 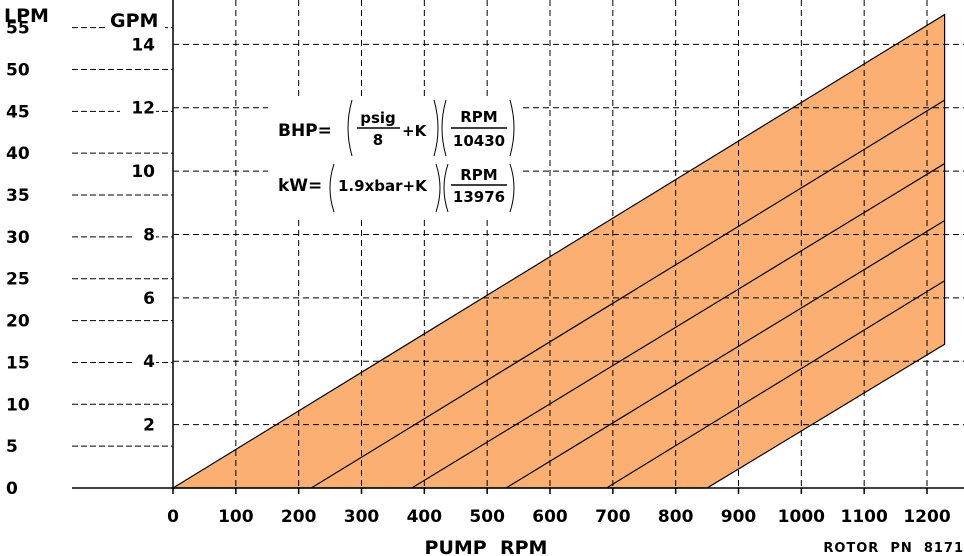 I want to click on lpm-tick-label: 0, so click(x=12, y=489).